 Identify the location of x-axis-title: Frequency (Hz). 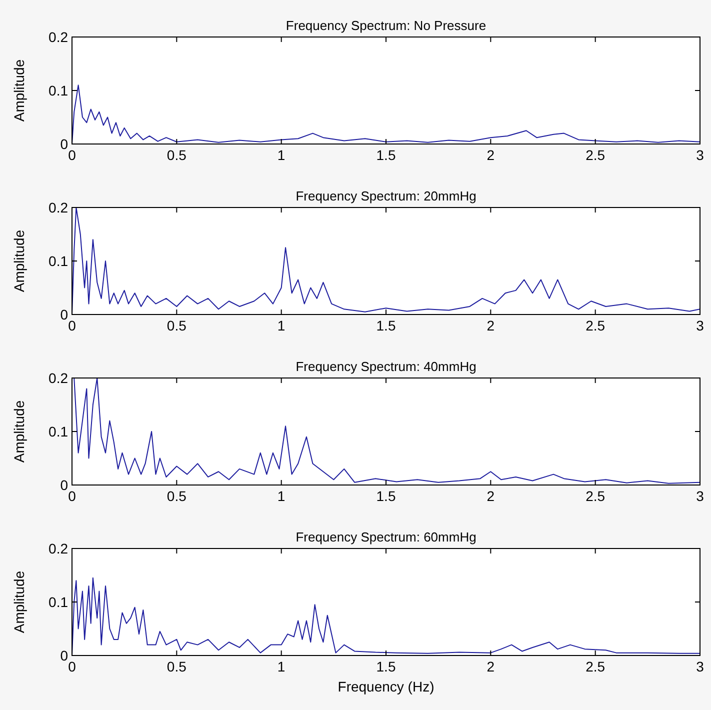
(386, 686).